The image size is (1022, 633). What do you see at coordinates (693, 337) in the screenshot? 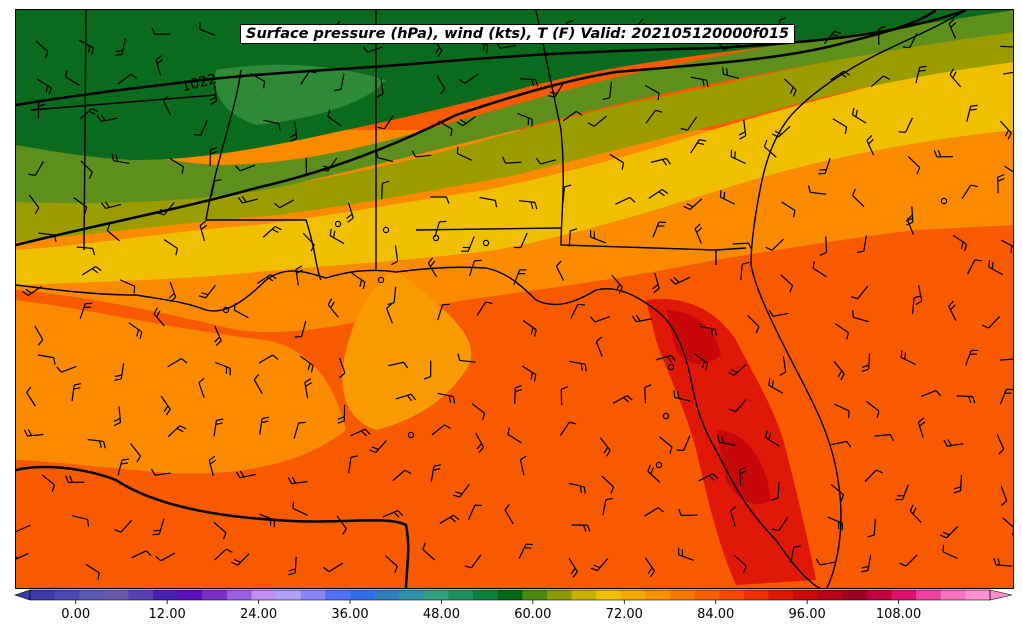
I see `deep-red-patch` at bounding box center [693, 337].